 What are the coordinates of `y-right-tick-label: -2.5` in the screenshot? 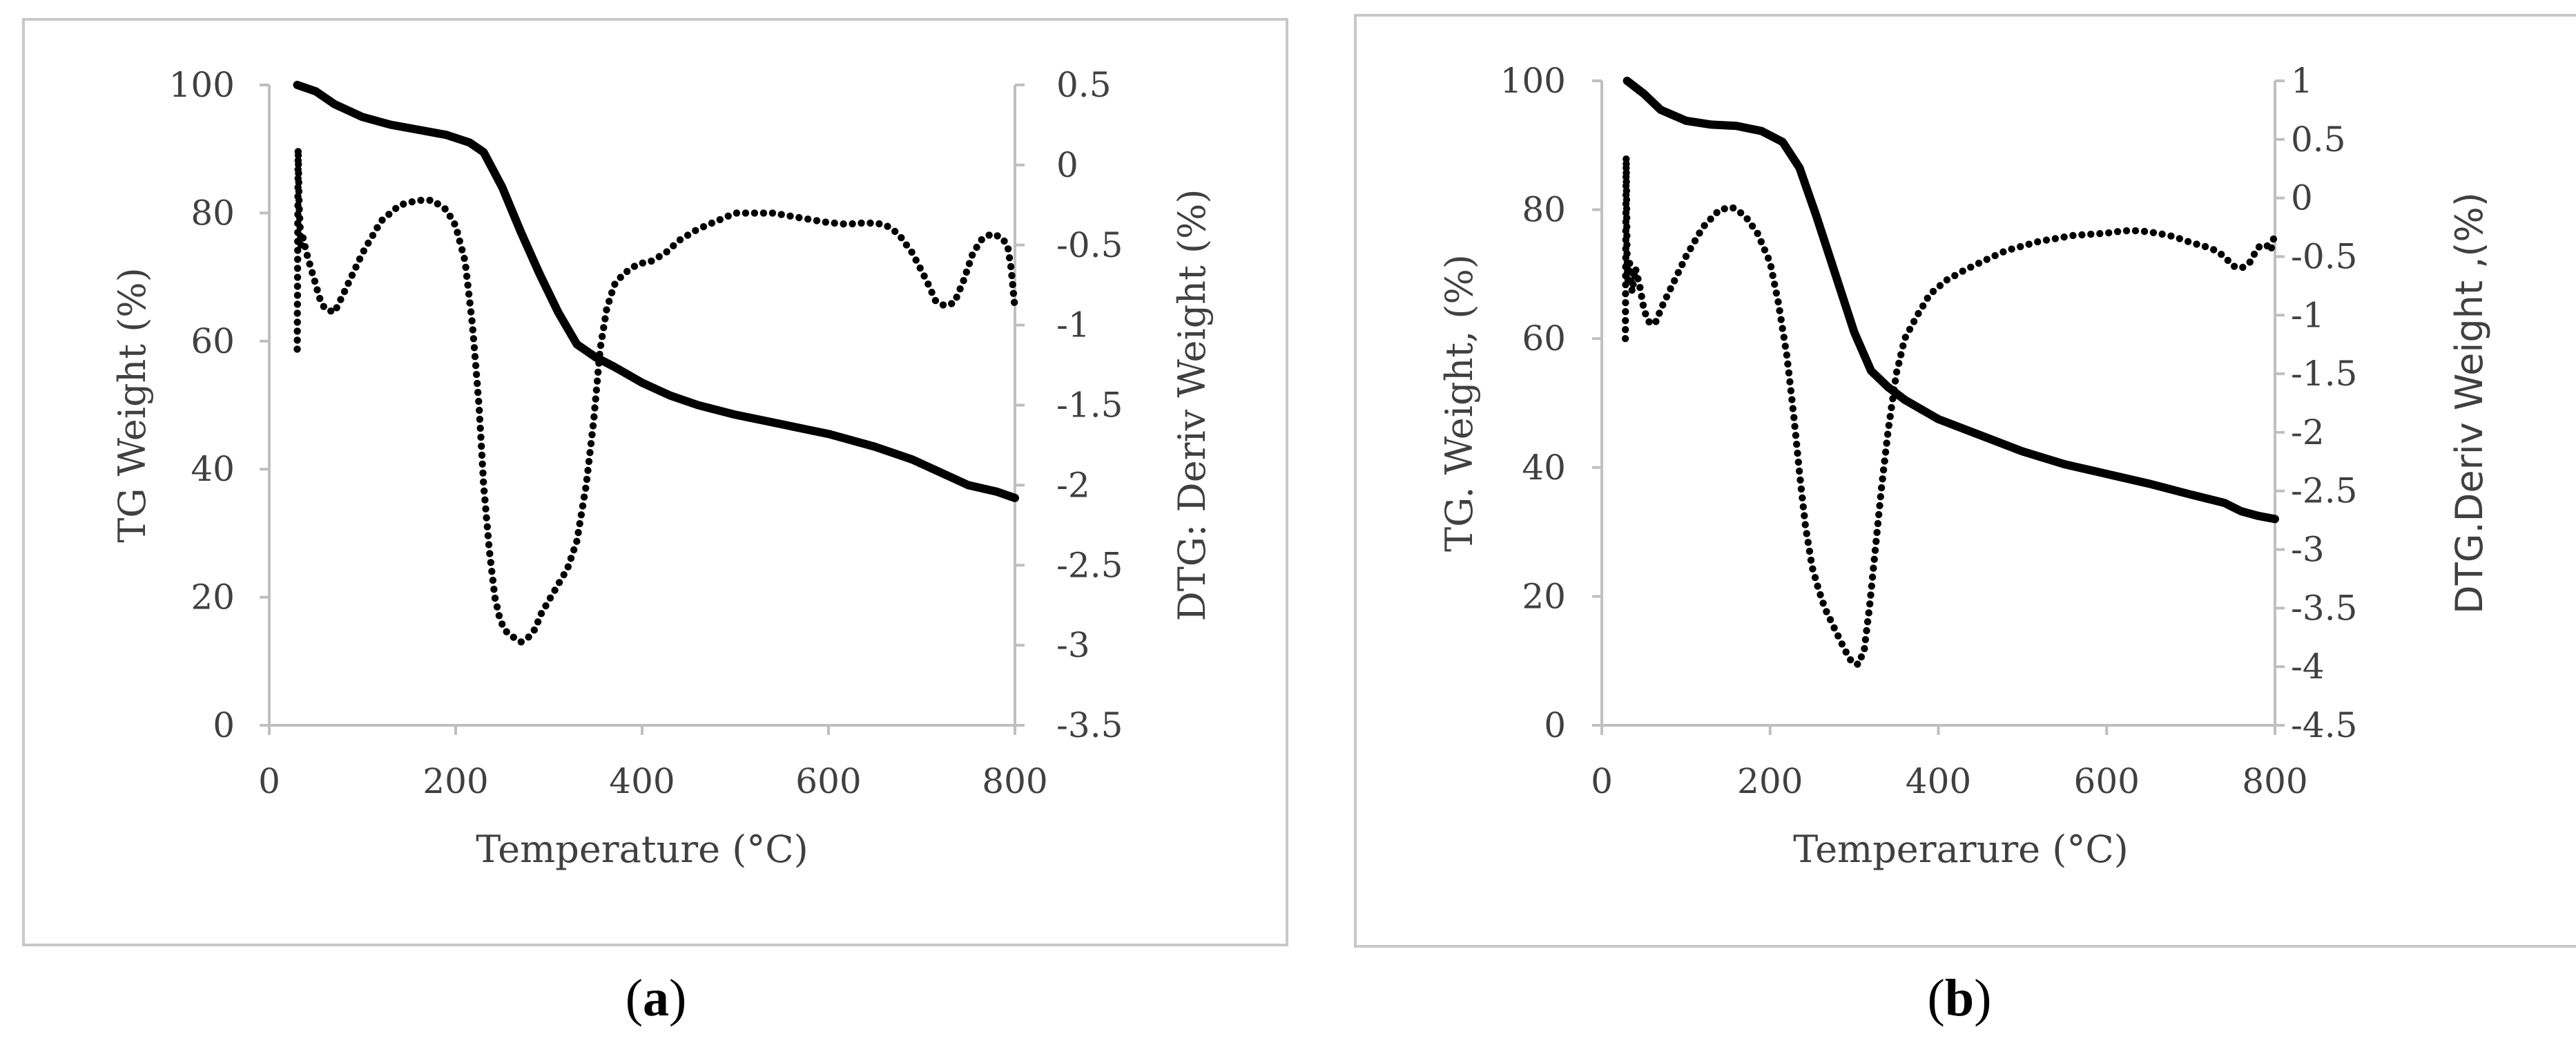 It's located at (1090, 565).